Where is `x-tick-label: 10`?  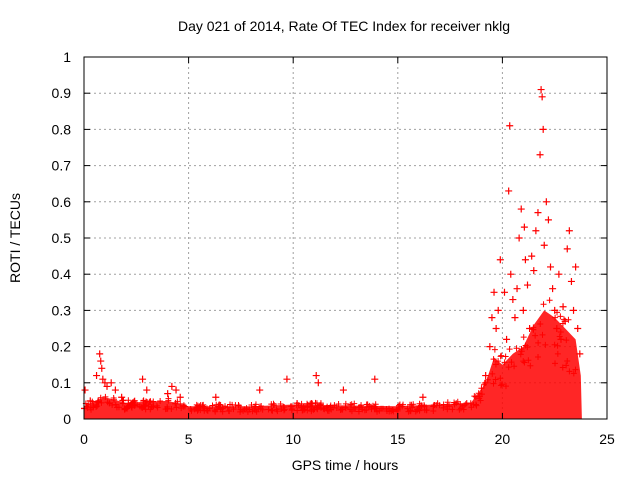 x-tick-label: 10 is located at coordinates (293, 439).